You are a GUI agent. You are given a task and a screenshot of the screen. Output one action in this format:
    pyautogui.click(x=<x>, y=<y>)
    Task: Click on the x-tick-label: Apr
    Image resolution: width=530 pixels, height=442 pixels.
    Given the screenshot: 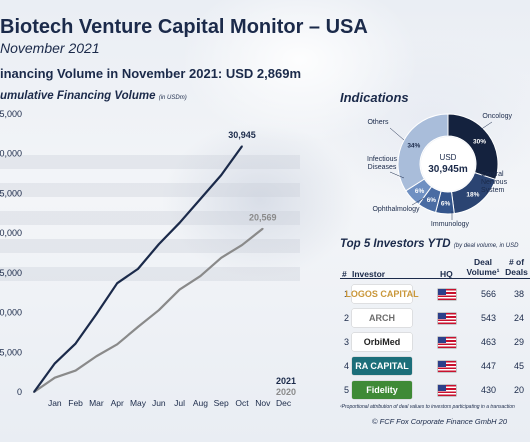 What is the action you would take?
    pyautogui.click(x=117, y=403)
    